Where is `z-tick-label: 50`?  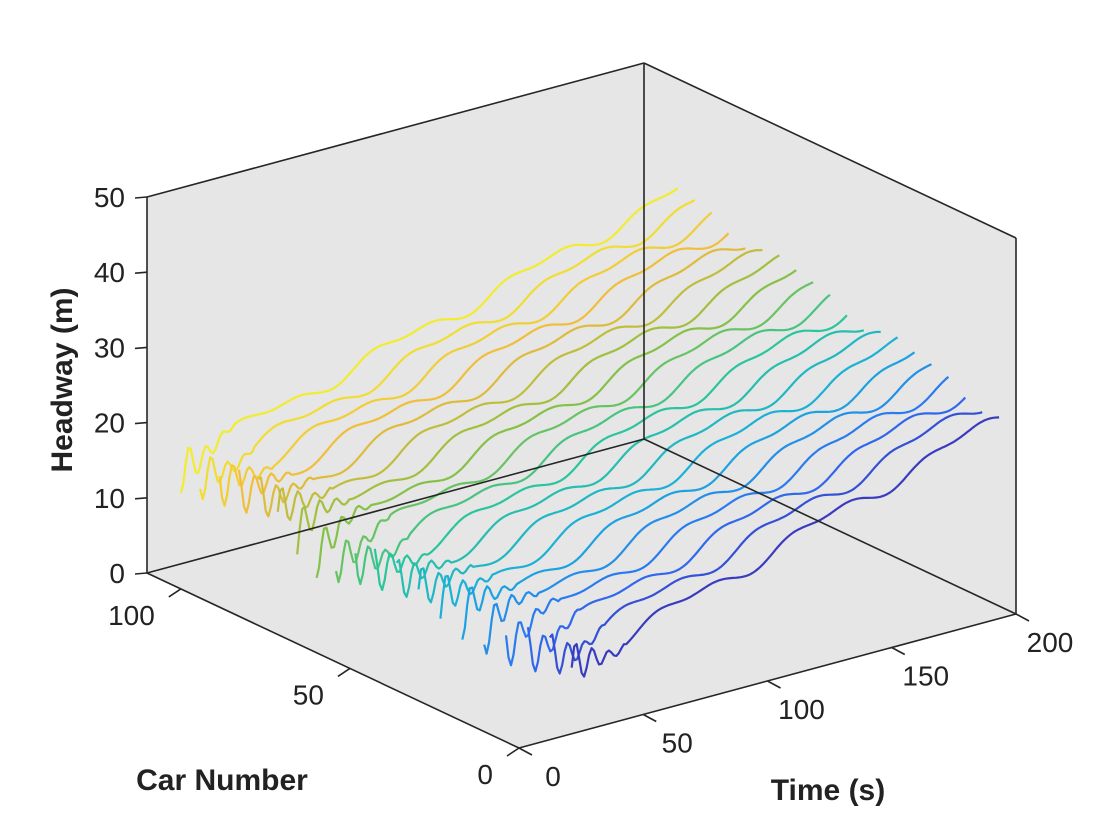
z-tick-label: 50 is located at coordinates (109, 197).